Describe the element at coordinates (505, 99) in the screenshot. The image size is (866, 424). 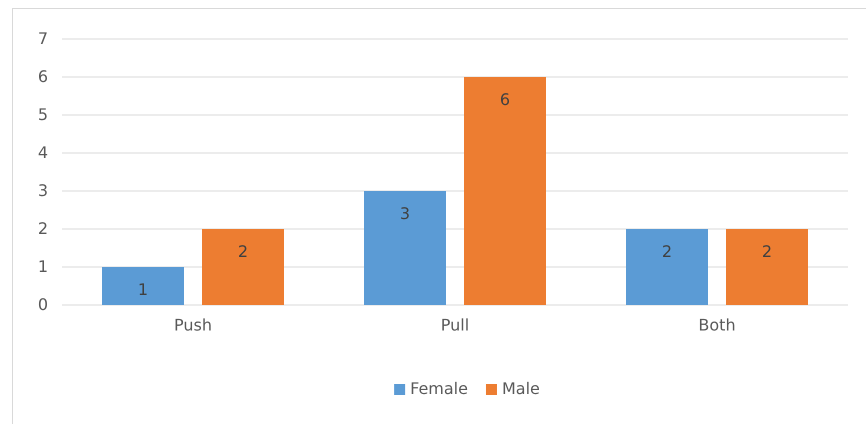
I see `data-label: 6` at that location.